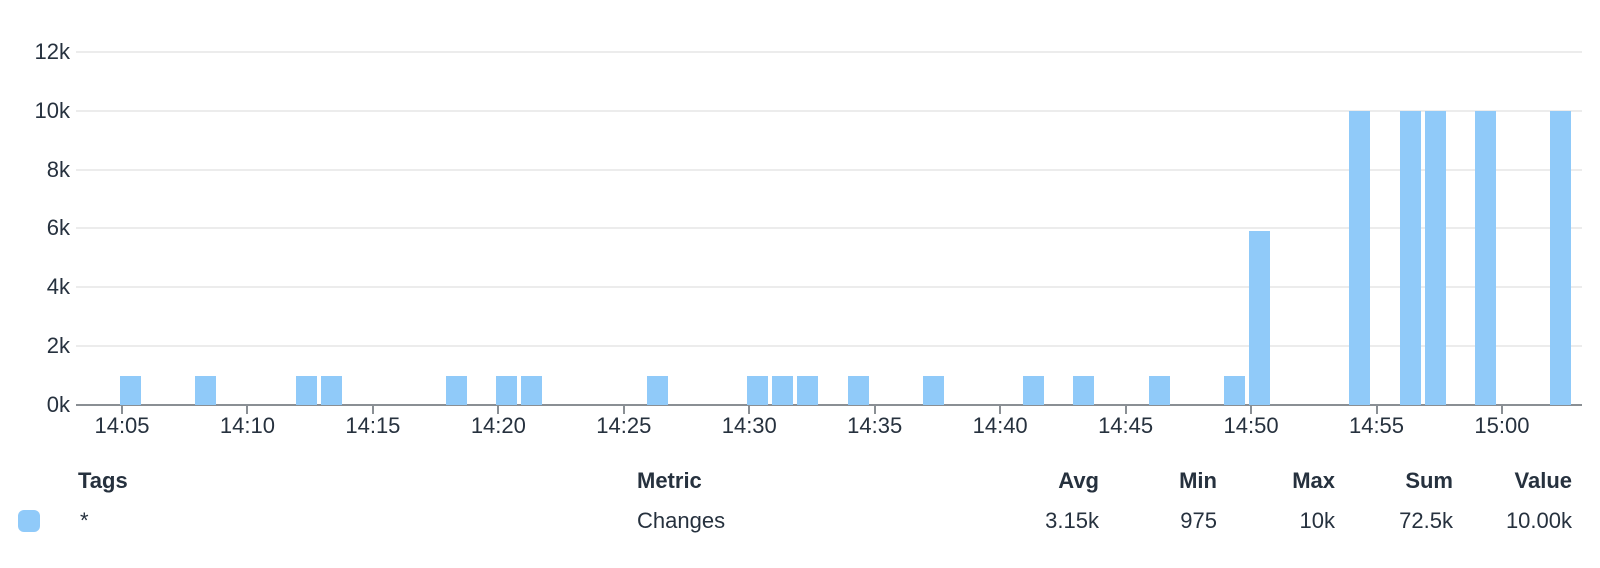 The image size is (1600, 568). I want to click on y-axis-tick-label: 10k, so click(52, 110).